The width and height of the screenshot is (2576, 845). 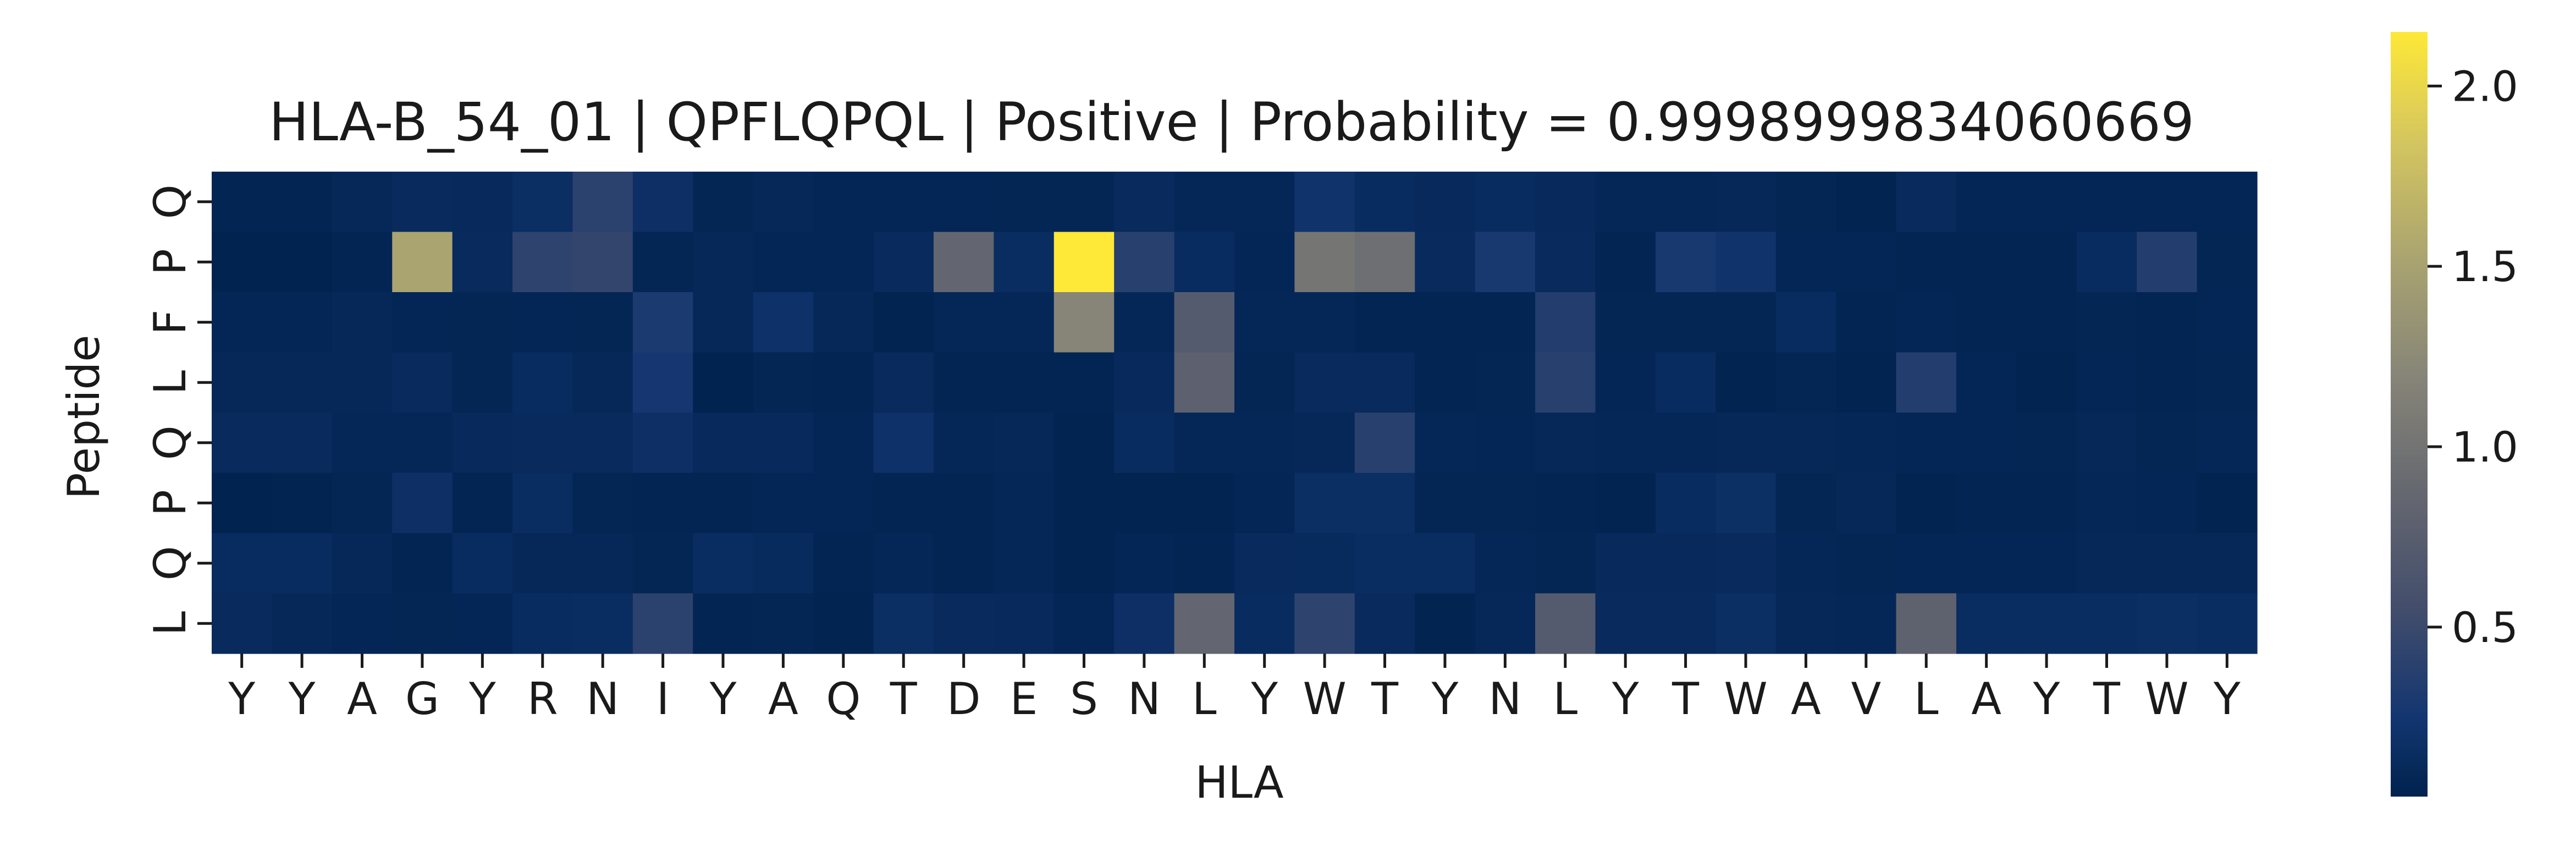 What do you see at coordinates (2107, 699) in the screenshot?
I see `x-tick-label: T` at bounding box center [2107, 699].